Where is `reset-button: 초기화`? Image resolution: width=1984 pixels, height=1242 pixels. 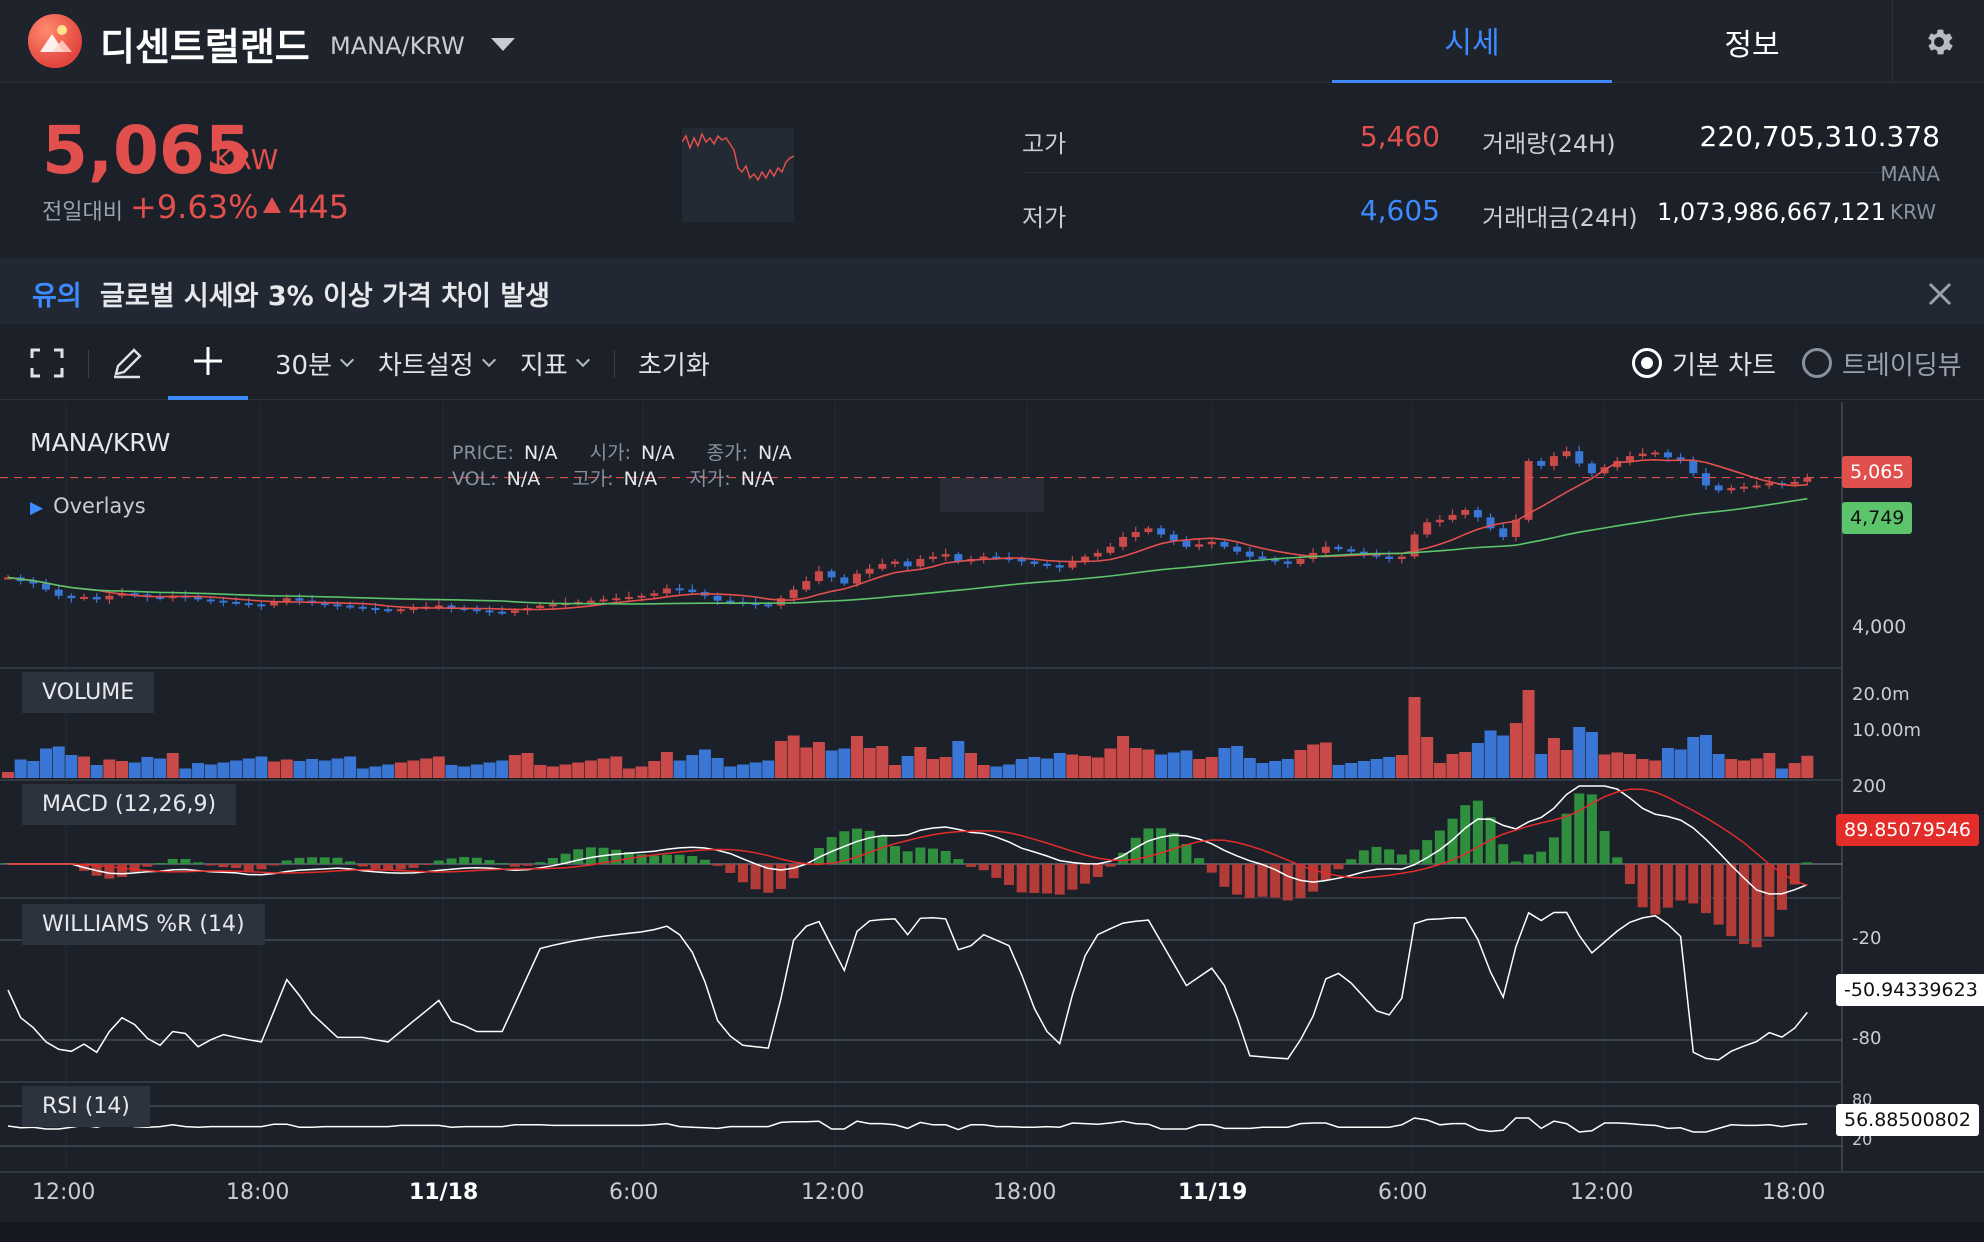
reset-button: 초기화 is located at coordinates (674, 365).